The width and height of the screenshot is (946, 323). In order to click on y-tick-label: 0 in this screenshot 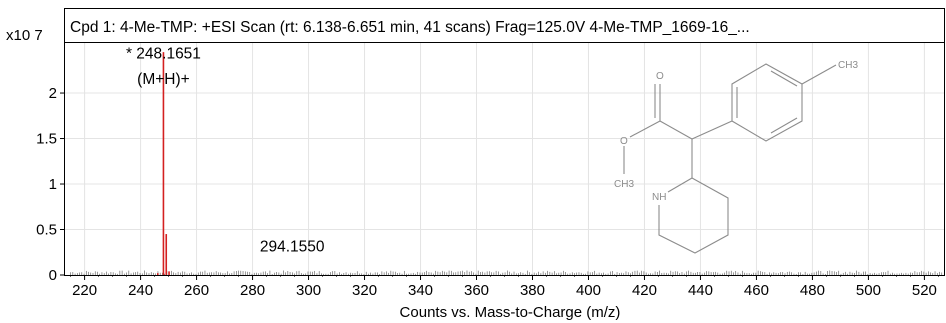, I will do `click(53, 275)`.